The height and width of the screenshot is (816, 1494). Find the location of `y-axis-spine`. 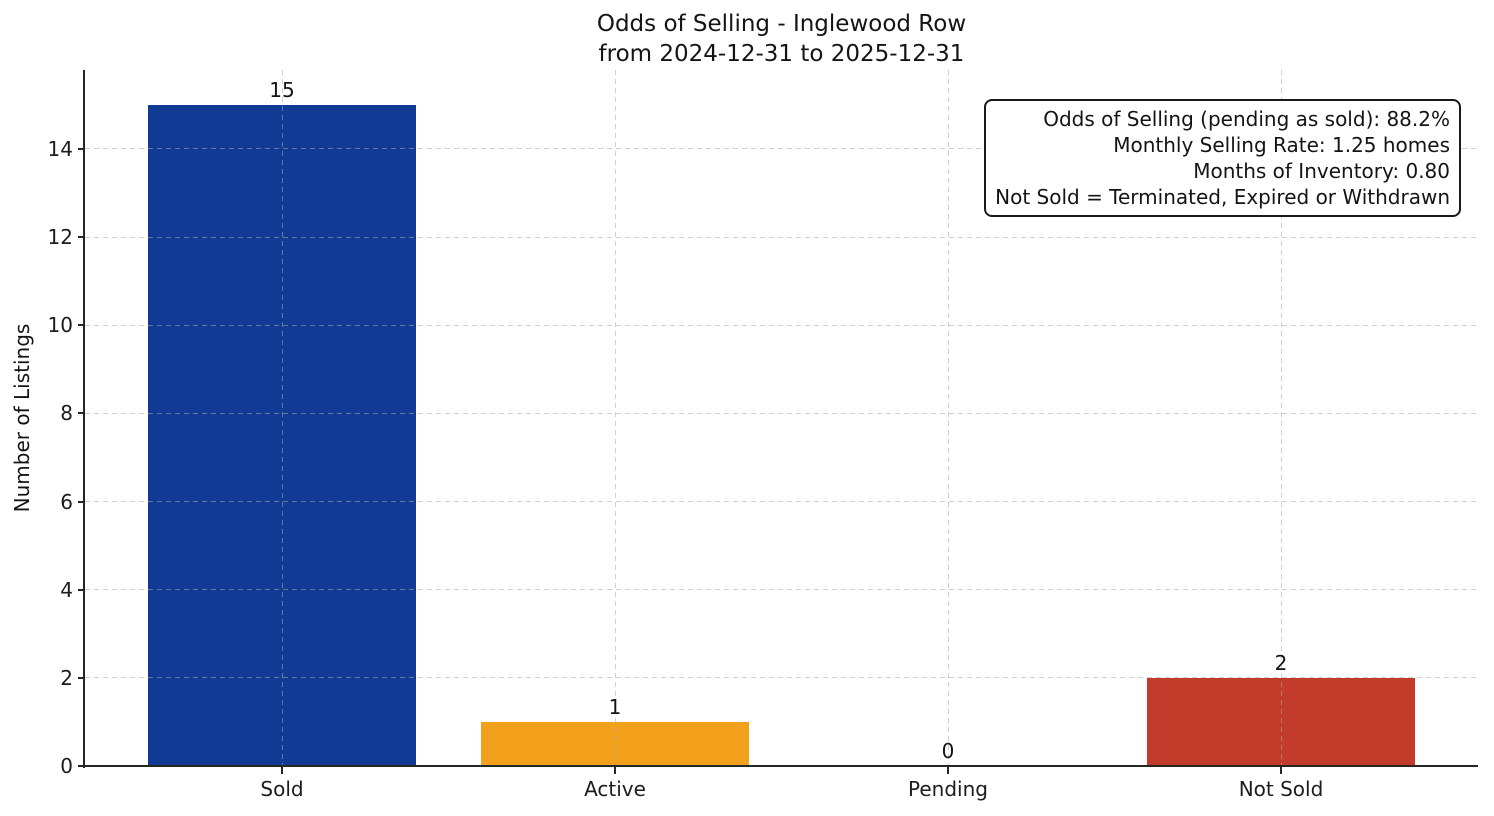

y-axis-spine is located at coordinates (84, 419).